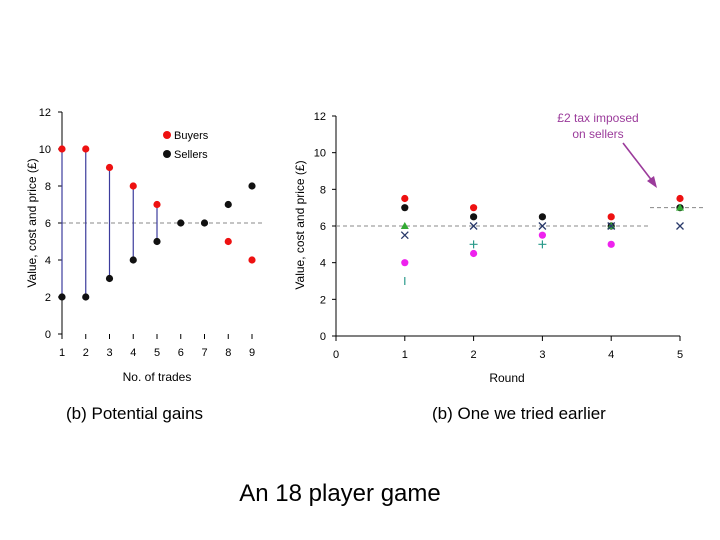 This screenshot has width=720, height=540. What do you see at coordinates (638, 162) in the screenshot?
I see `annotation-arrow` at bounding box center [638, 162].